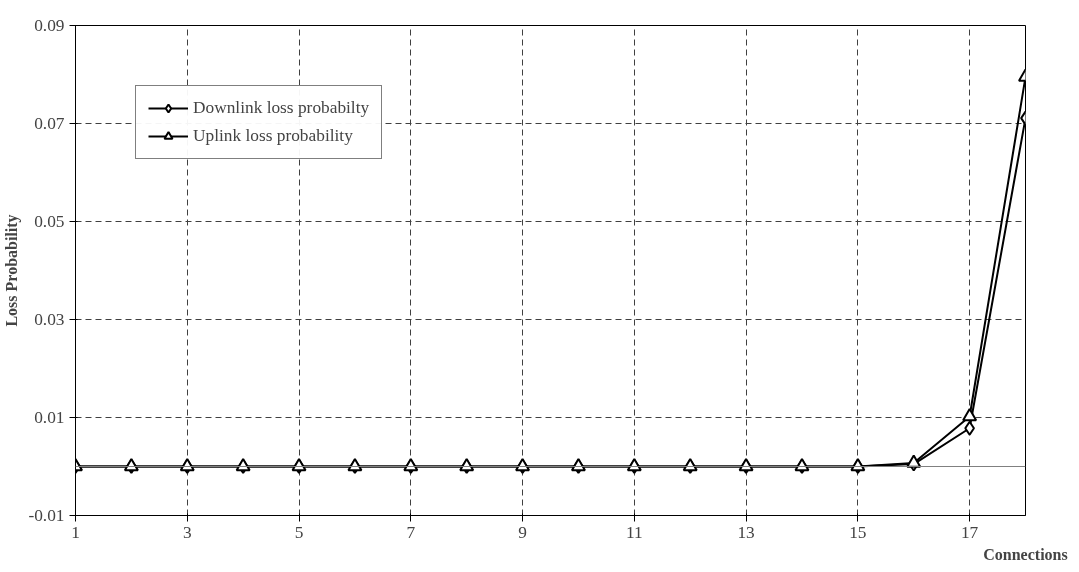  I want to click on x-tick-label: 17, so click(969, 532).